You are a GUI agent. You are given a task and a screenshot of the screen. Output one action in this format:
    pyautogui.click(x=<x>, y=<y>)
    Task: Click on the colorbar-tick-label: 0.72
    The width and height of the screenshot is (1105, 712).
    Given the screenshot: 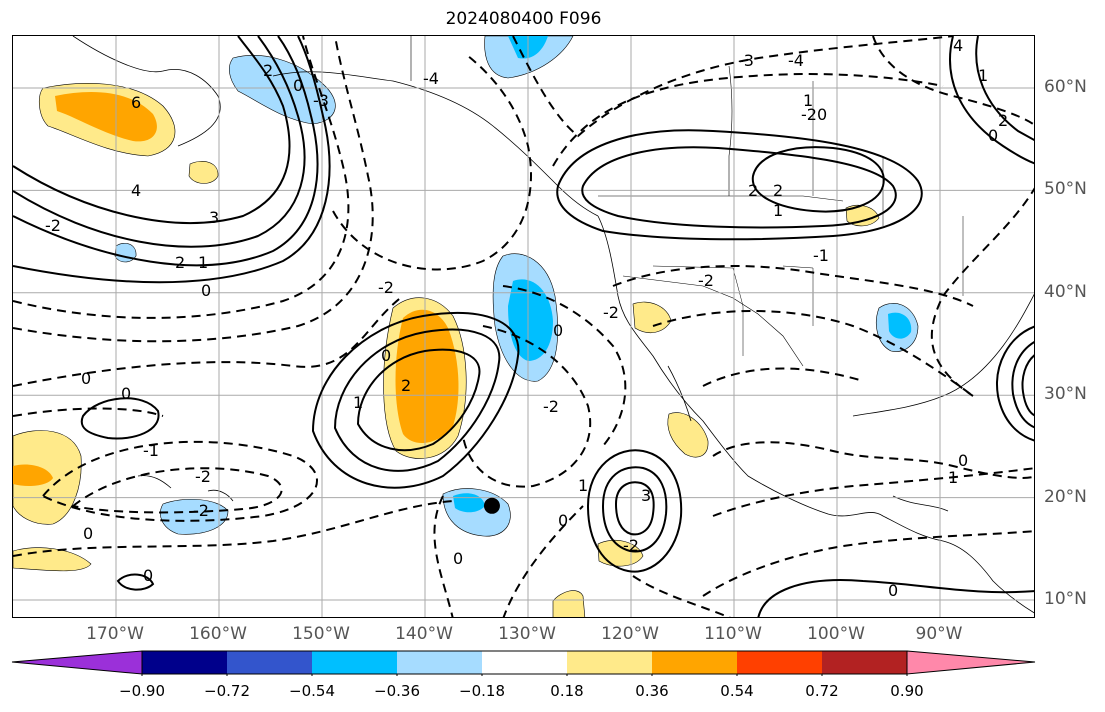 What is the action you would take?
    pyautogui.click(x=822, y=691)
    